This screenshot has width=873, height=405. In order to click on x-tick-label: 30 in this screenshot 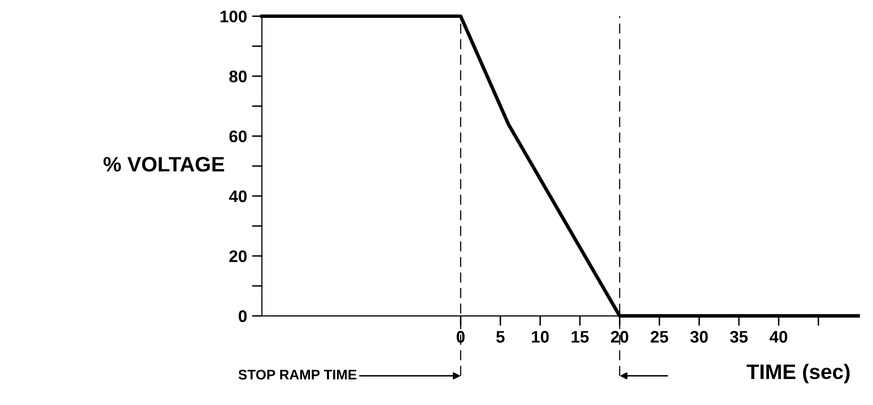, I will do `click(699, 336)`.